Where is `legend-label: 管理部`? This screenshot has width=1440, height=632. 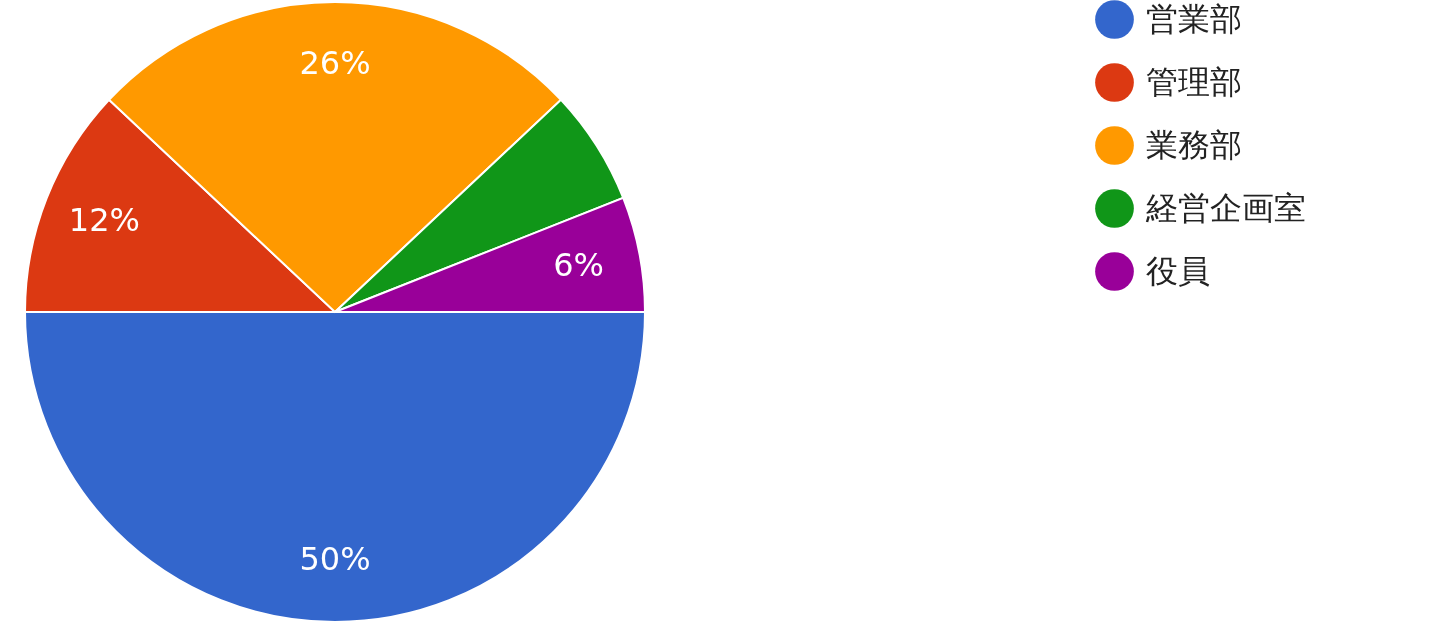
legend-label: 管理部 is located at coordinates (1194, 81).